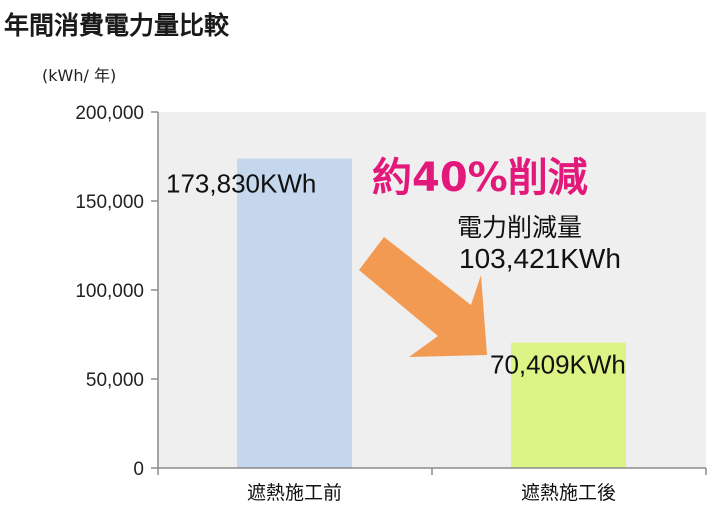  I want to click on data-label-1: 173,830KWh, so click(241, 184).